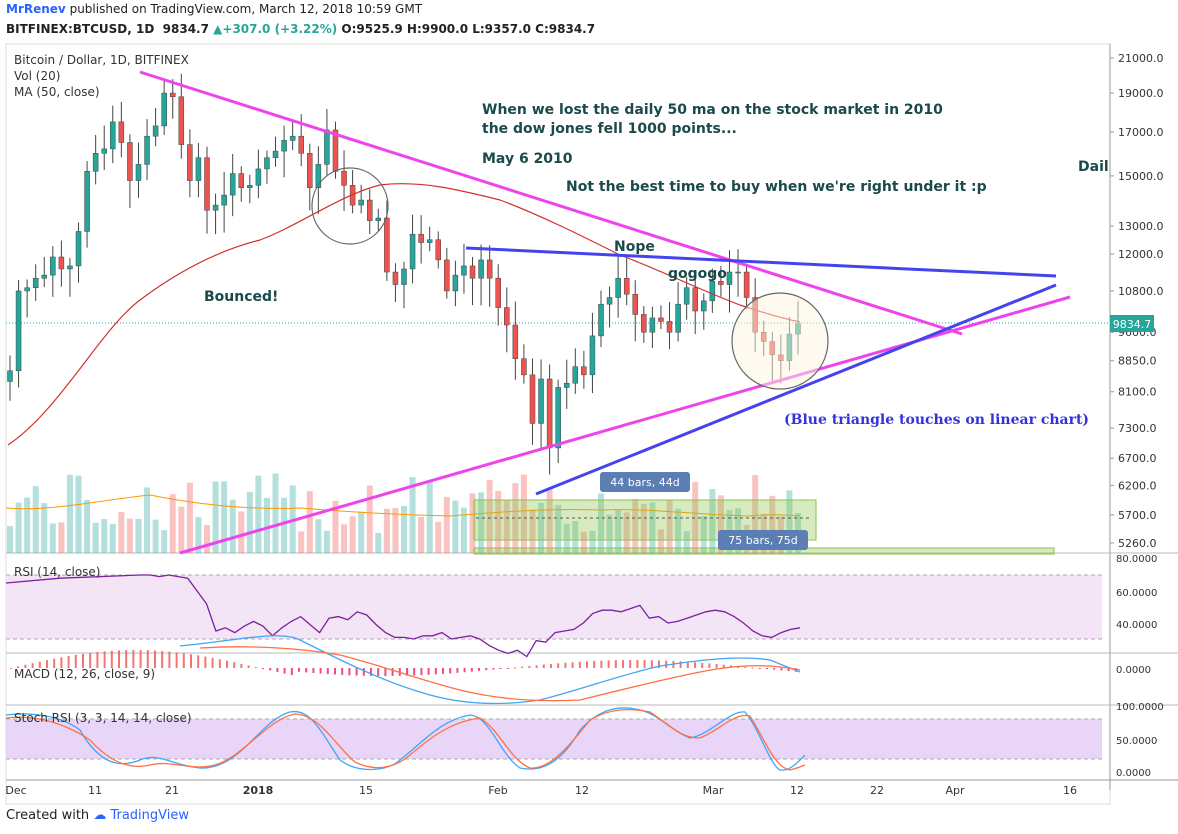 The height and width of the screenshot is (834, 1178). I want to click on tradingview-logo-icon: ☁, so click(100, 815).